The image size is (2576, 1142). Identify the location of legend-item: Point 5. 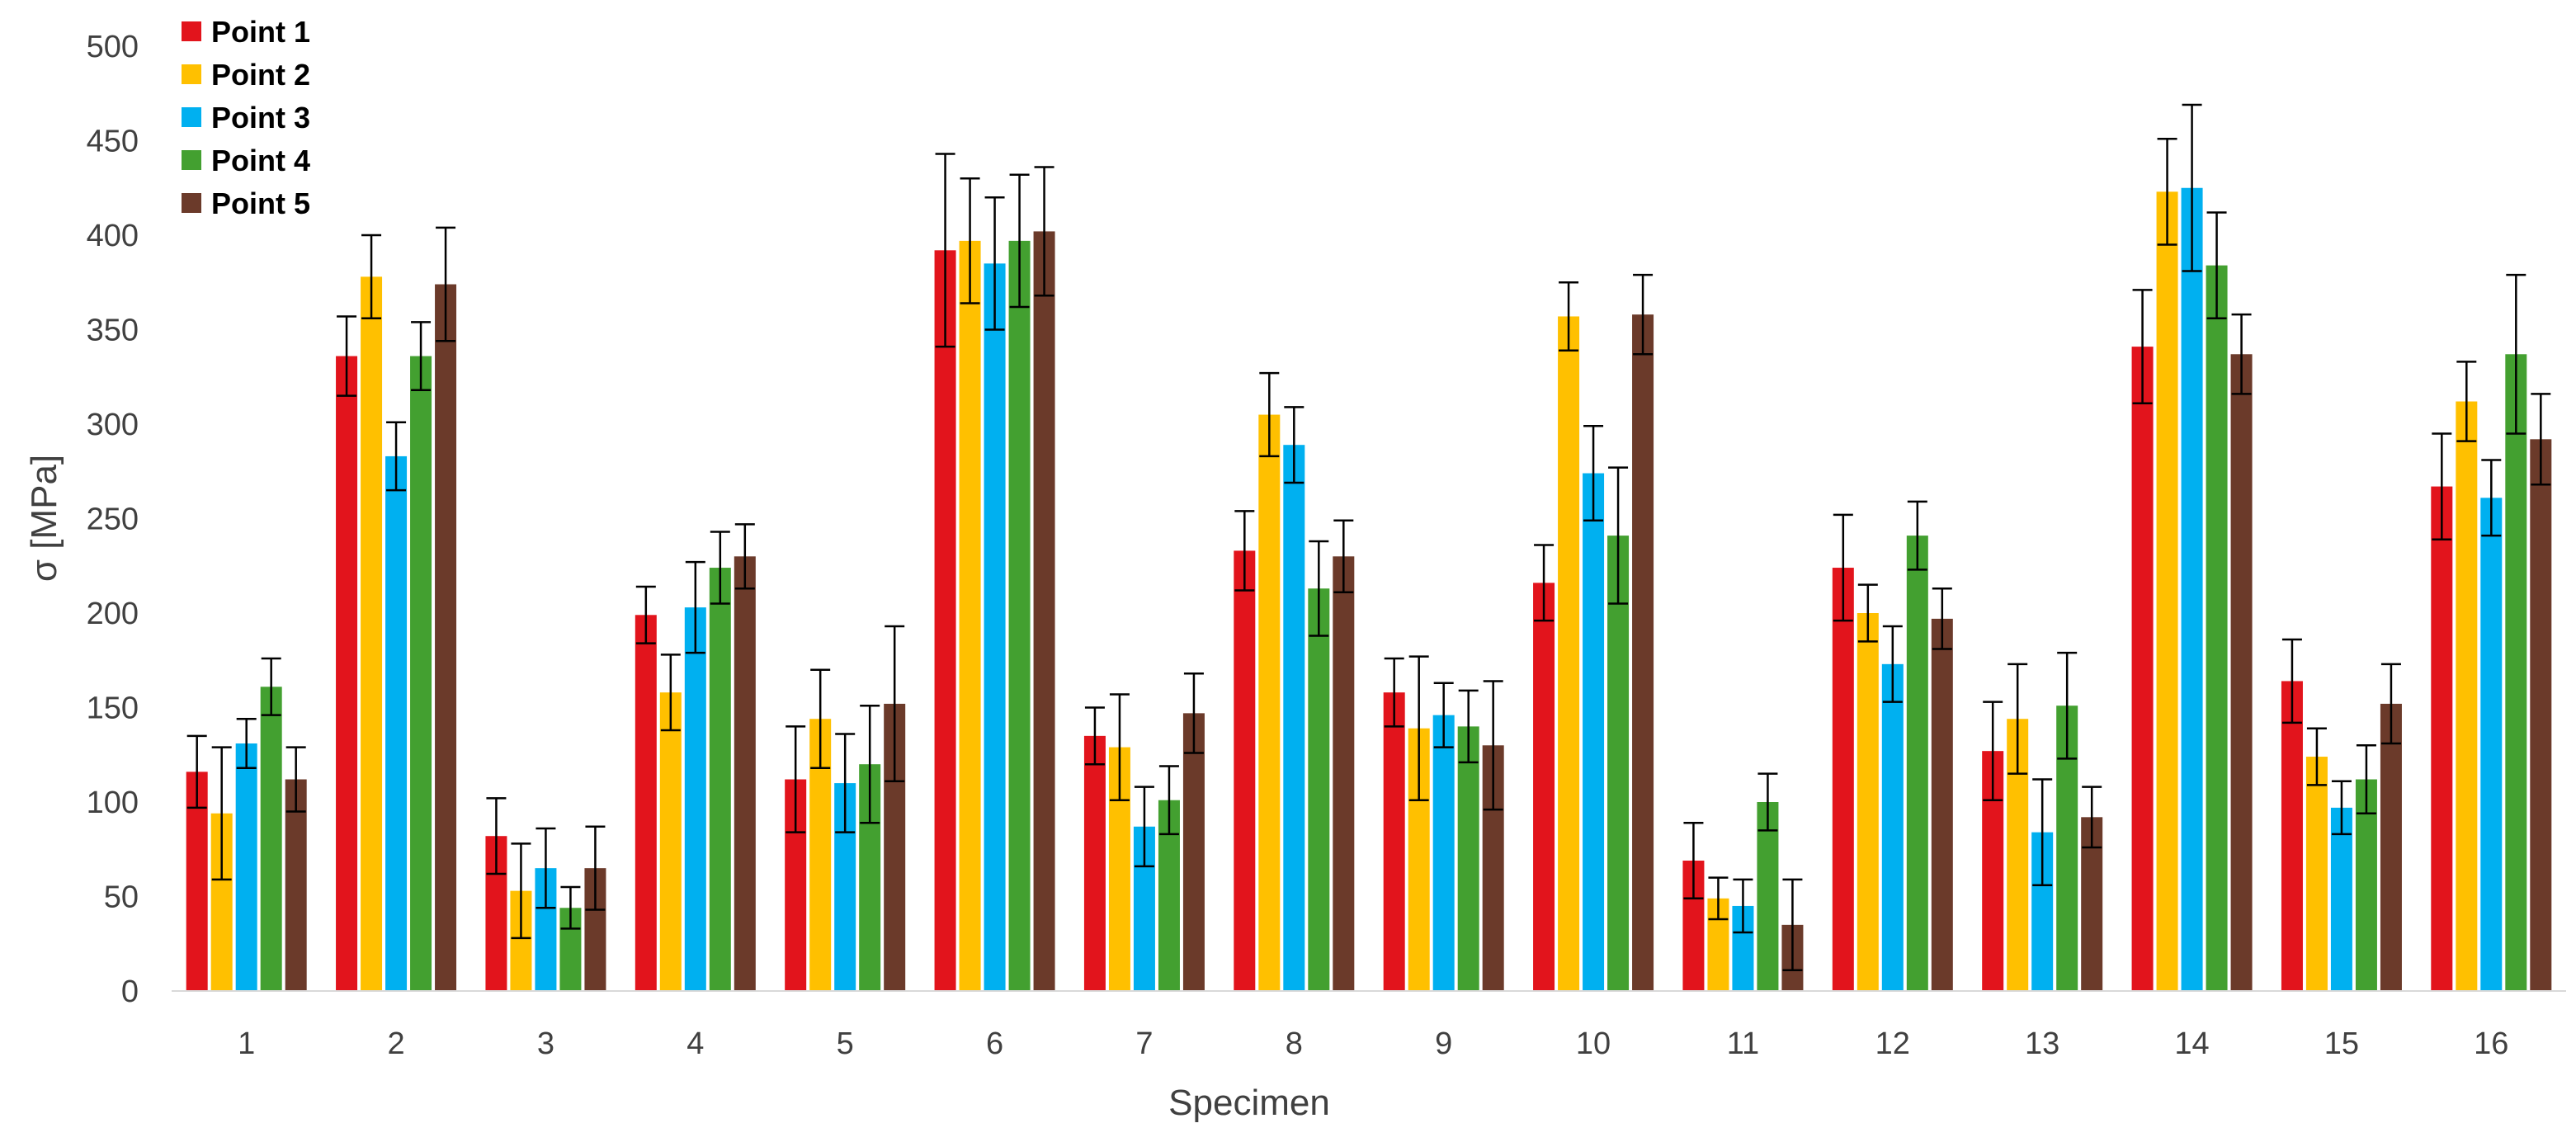
(246, 203).